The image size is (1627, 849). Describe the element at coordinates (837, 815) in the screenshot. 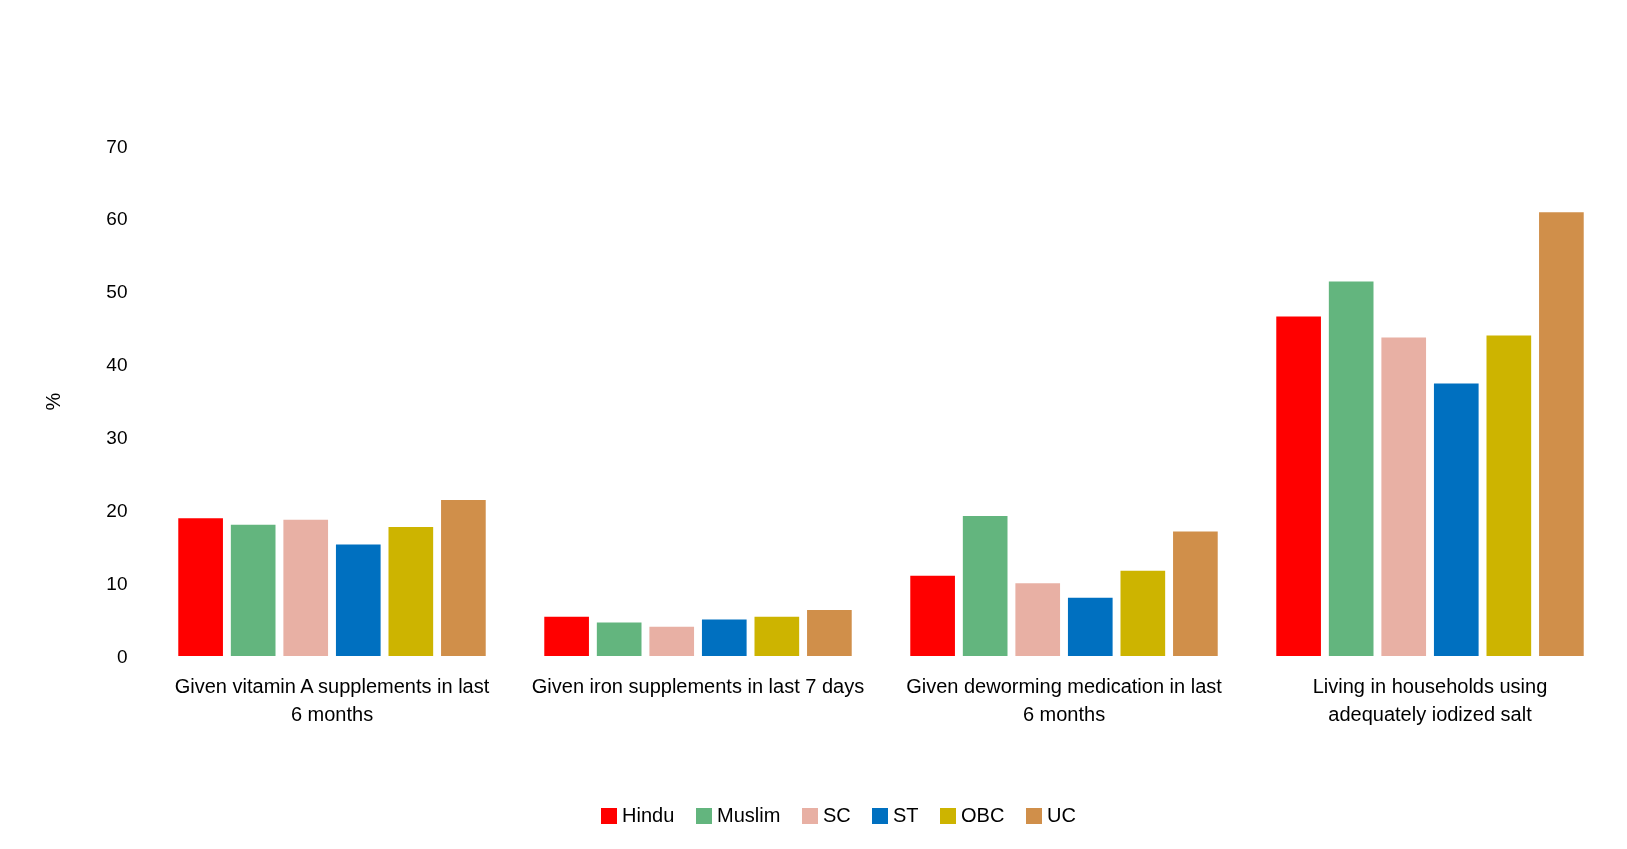

I see `legend-label: SC` at that location.